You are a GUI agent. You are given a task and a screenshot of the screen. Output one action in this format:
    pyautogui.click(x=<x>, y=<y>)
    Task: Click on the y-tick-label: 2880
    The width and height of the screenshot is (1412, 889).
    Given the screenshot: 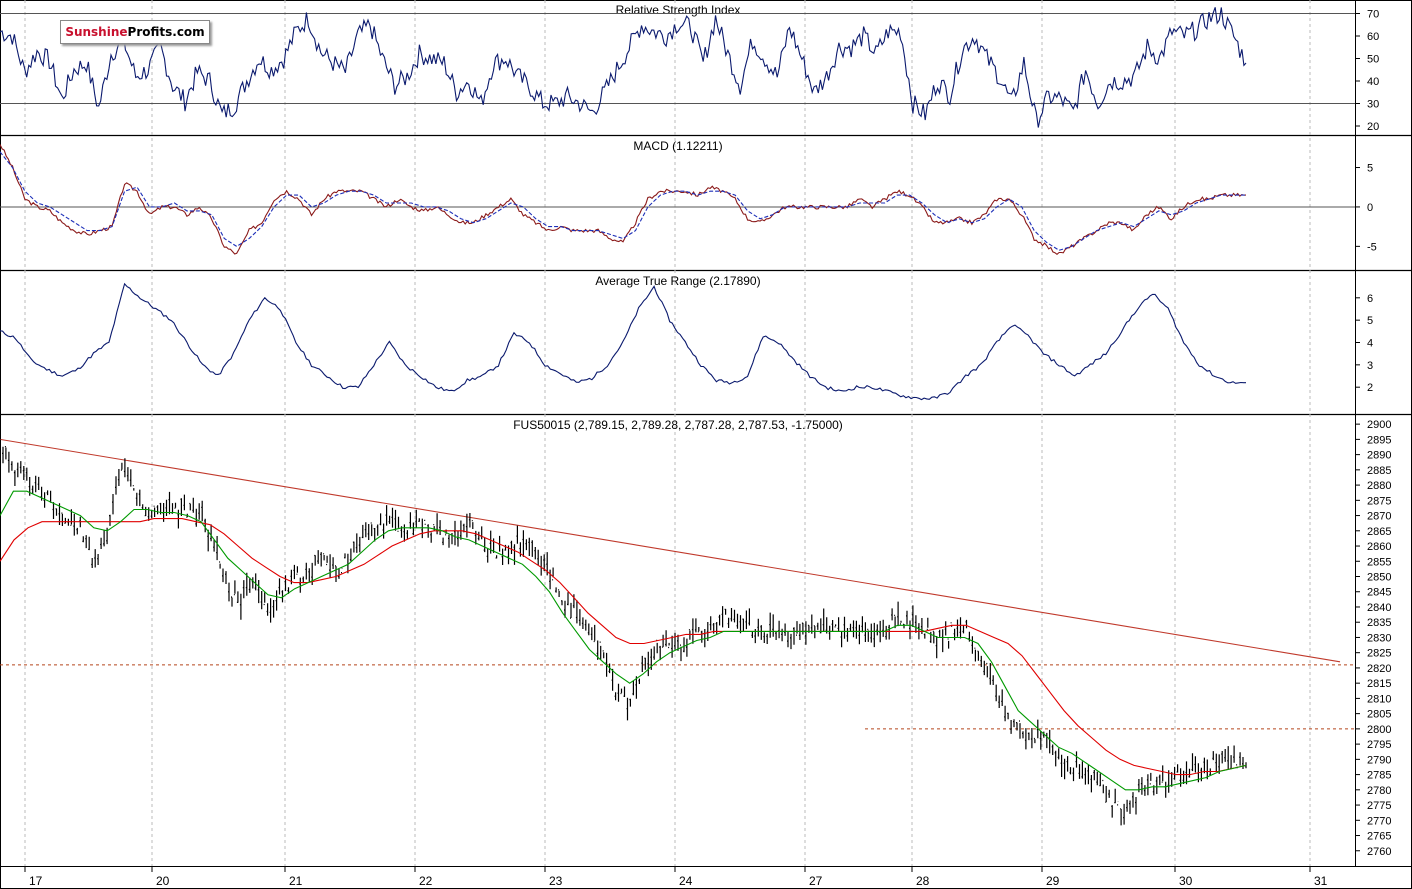 What is the action you would take?
    pyautogui.click(x=1379, y=486)
    